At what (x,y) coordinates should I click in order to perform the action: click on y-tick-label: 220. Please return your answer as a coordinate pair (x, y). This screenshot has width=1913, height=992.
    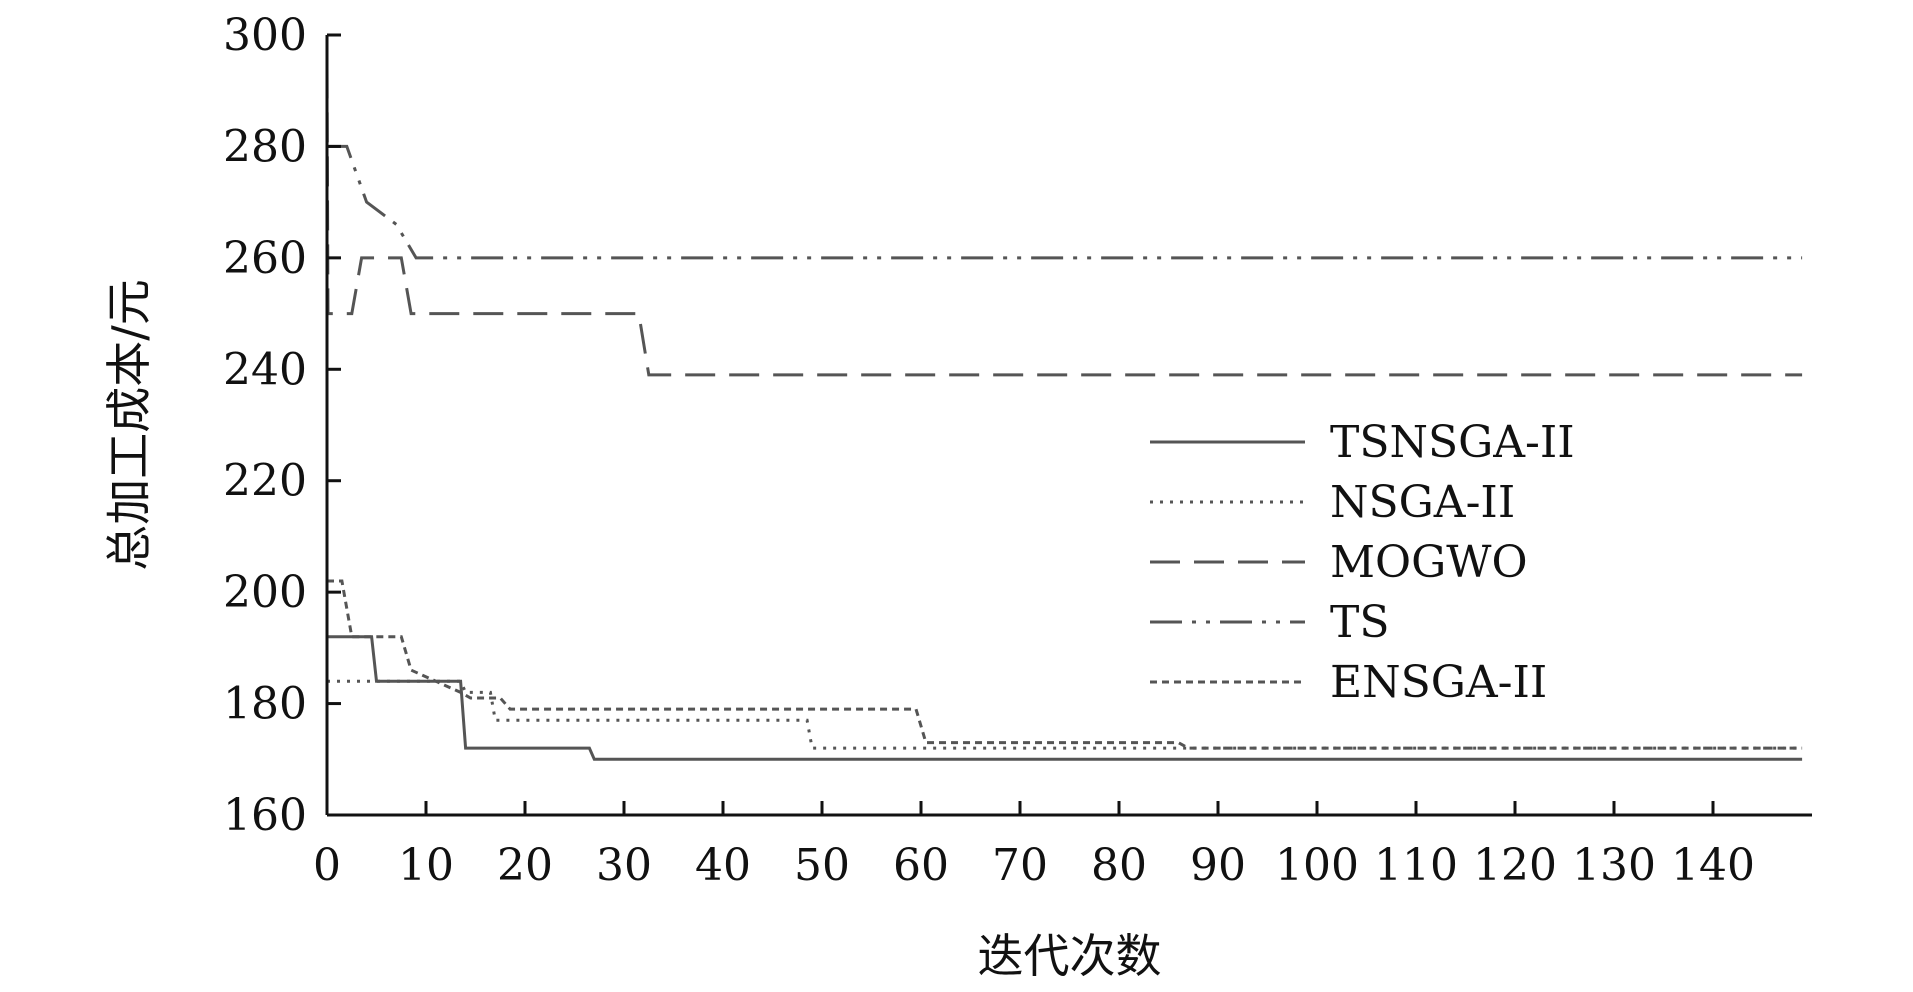
    Looking at the image, I should click on (265, 481).